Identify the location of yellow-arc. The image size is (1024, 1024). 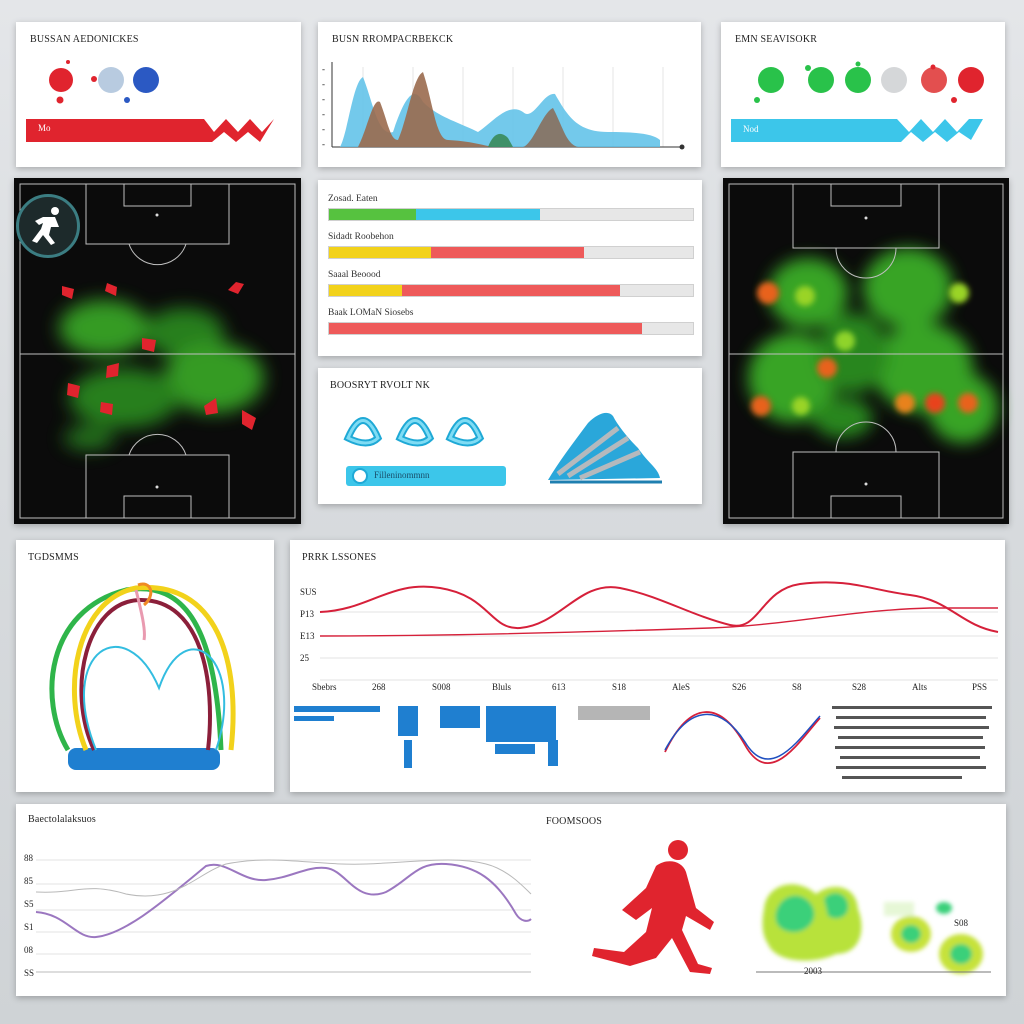
(154, 668).